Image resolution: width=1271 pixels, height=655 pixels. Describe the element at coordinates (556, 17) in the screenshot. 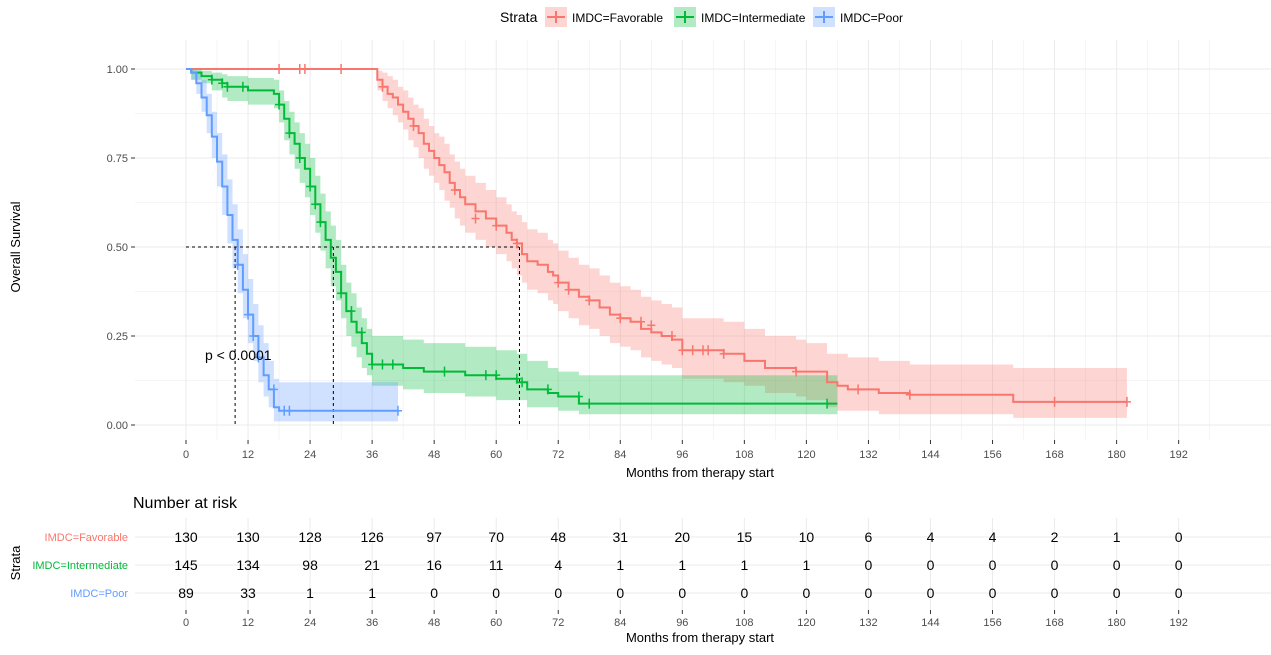

I see `legend-key-favorable` at that location.